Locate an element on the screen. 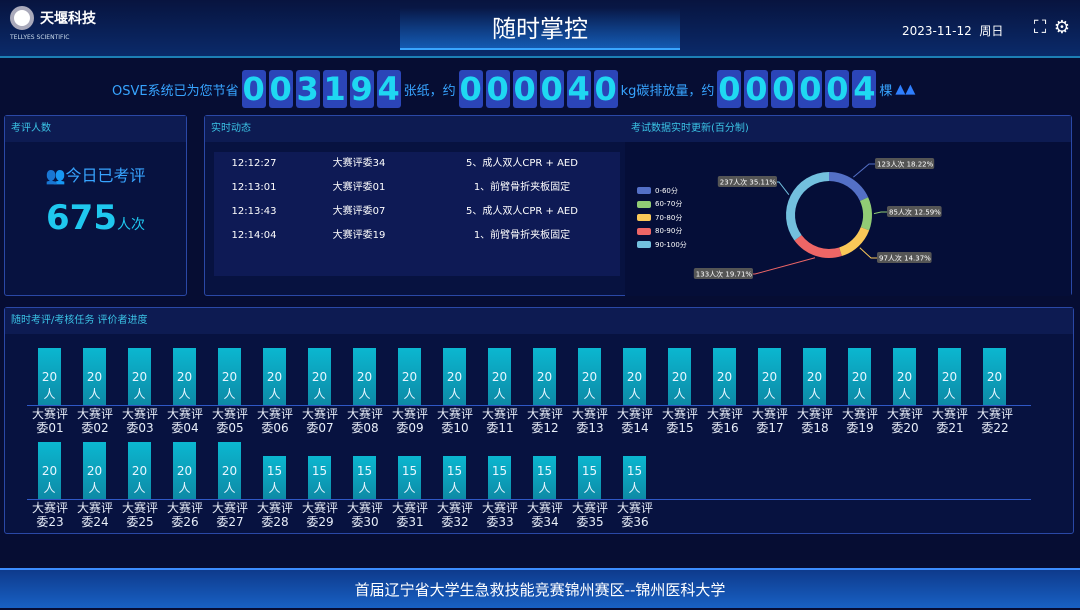 The width and height of the screenshot is (1080, 610). bar-label: 大赛评委12 is located at coordinates (544, 421).